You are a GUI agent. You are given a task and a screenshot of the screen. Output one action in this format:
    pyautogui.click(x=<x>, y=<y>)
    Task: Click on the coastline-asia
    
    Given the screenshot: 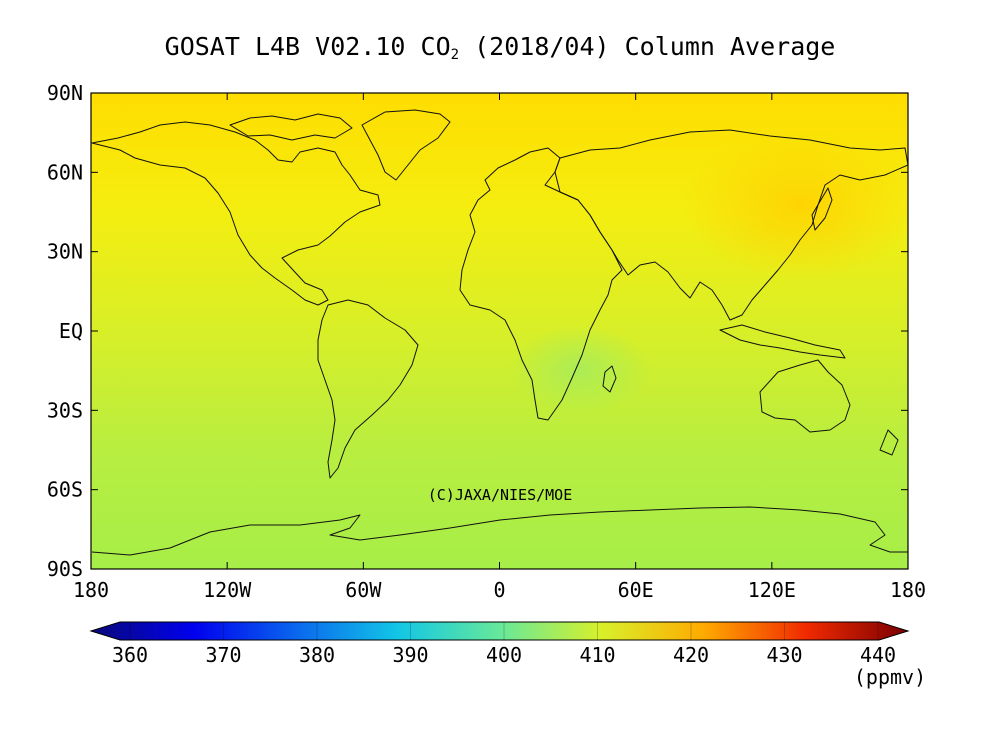 What is the action you would take?
    pyautogui.click(x=731, y=225)
    